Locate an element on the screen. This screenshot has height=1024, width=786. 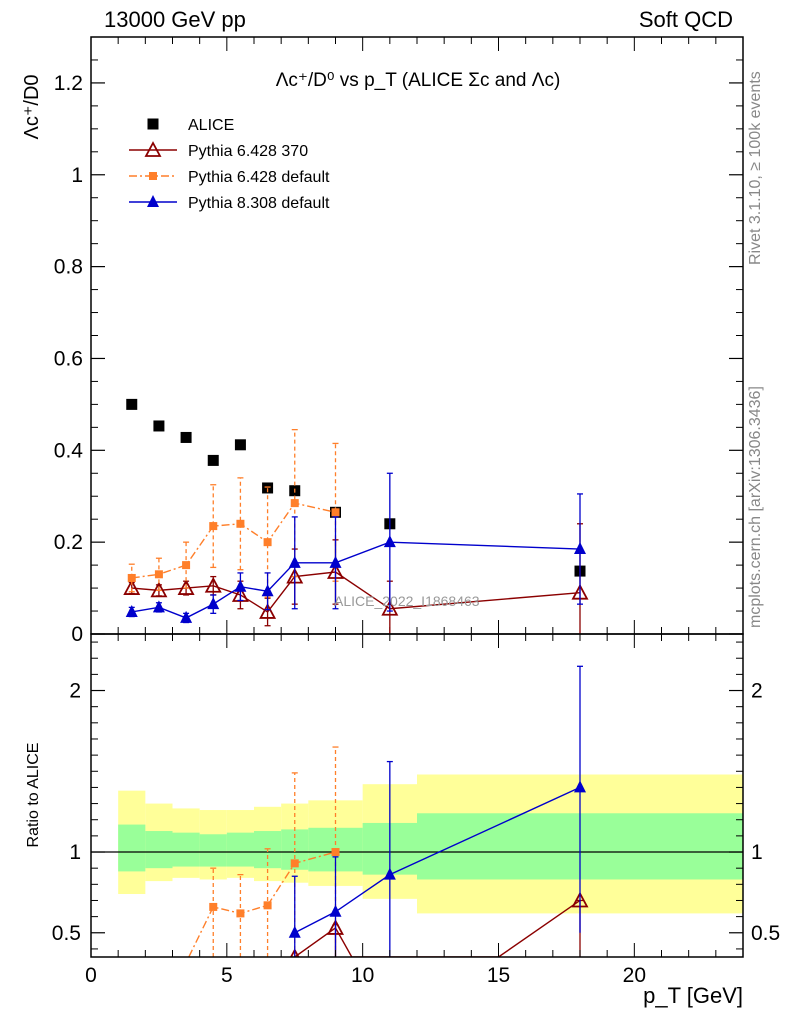
ratio-y-axis-label: Ratio to ALICE is located at coordinates (33, 795).